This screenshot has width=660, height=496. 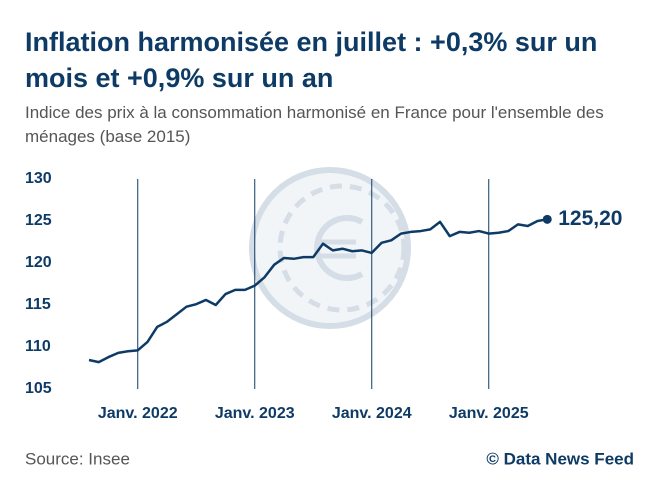 I want to click on x-tick-label: Janv. 2023, so click(x=255, y=413).